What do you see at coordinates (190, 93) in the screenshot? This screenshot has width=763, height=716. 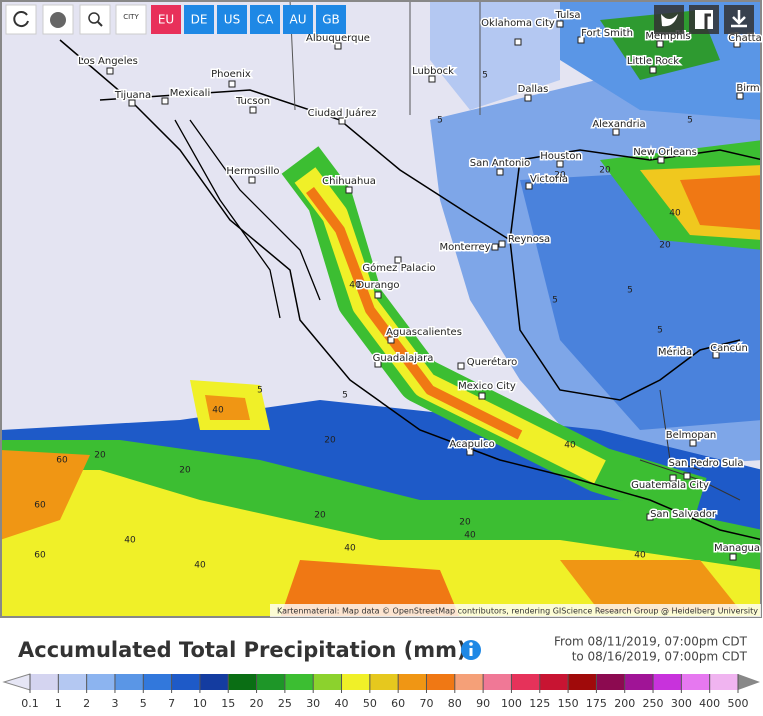 I see `city-label: Mexicali` at bounding box center [190, 93].